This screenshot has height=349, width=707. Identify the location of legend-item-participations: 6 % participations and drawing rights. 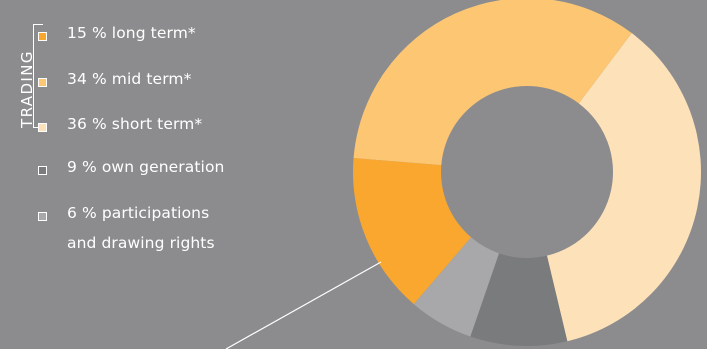
(126, 231).